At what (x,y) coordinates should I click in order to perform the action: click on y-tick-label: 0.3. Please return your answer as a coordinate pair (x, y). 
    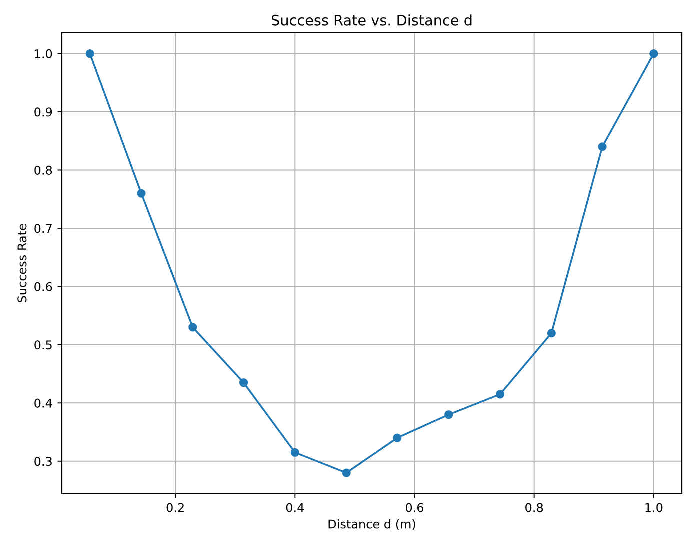
    Looking at the image, I should click on (43, 461).